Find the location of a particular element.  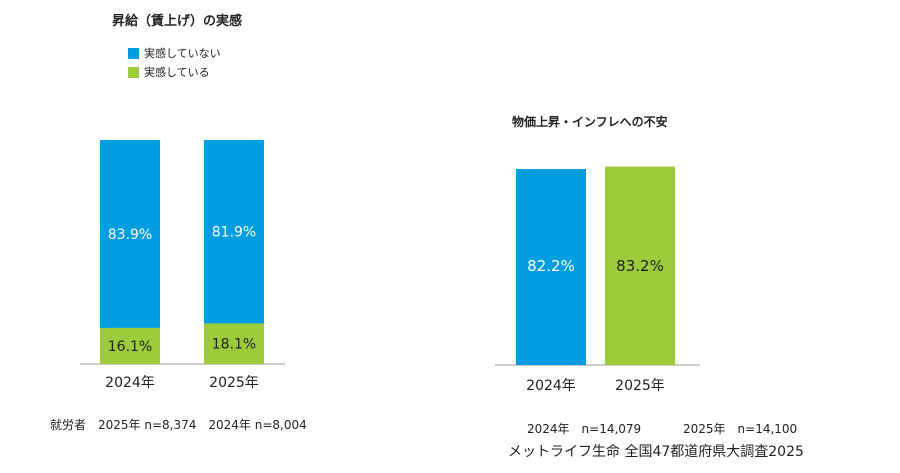

chart2-sample-note-2024: 2024年 n=14,079 is located at coordinates (584, 429).